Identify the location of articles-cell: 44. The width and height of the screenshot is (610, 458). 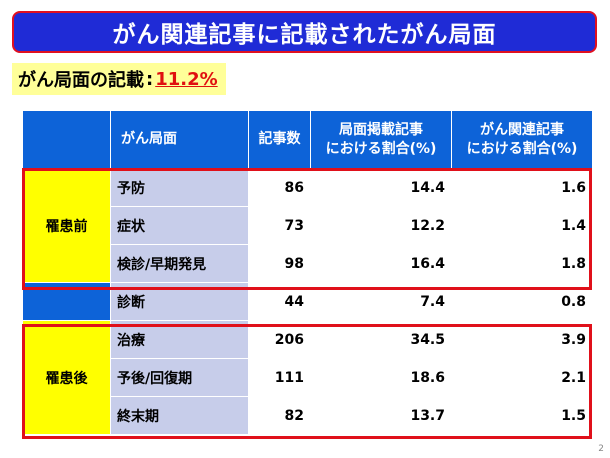
(279, 301).